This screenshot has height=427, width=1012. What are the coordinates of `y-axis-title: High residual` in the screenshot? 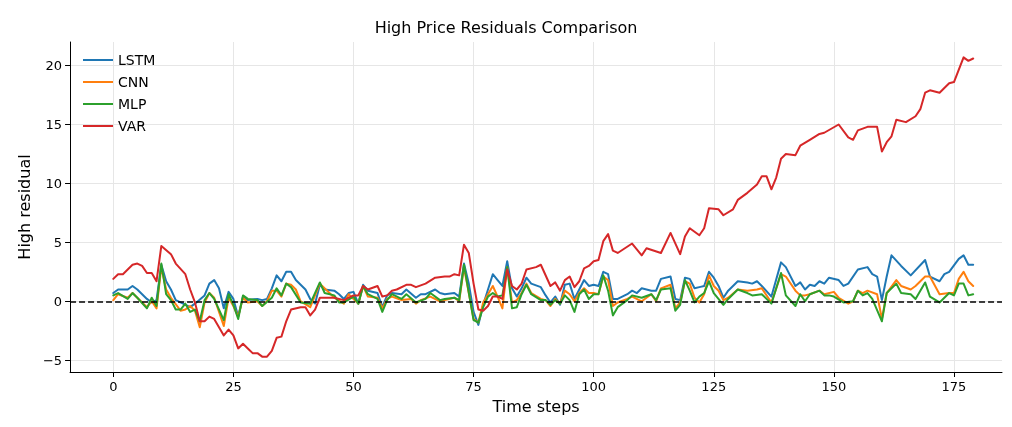 It's located at (24, 207).